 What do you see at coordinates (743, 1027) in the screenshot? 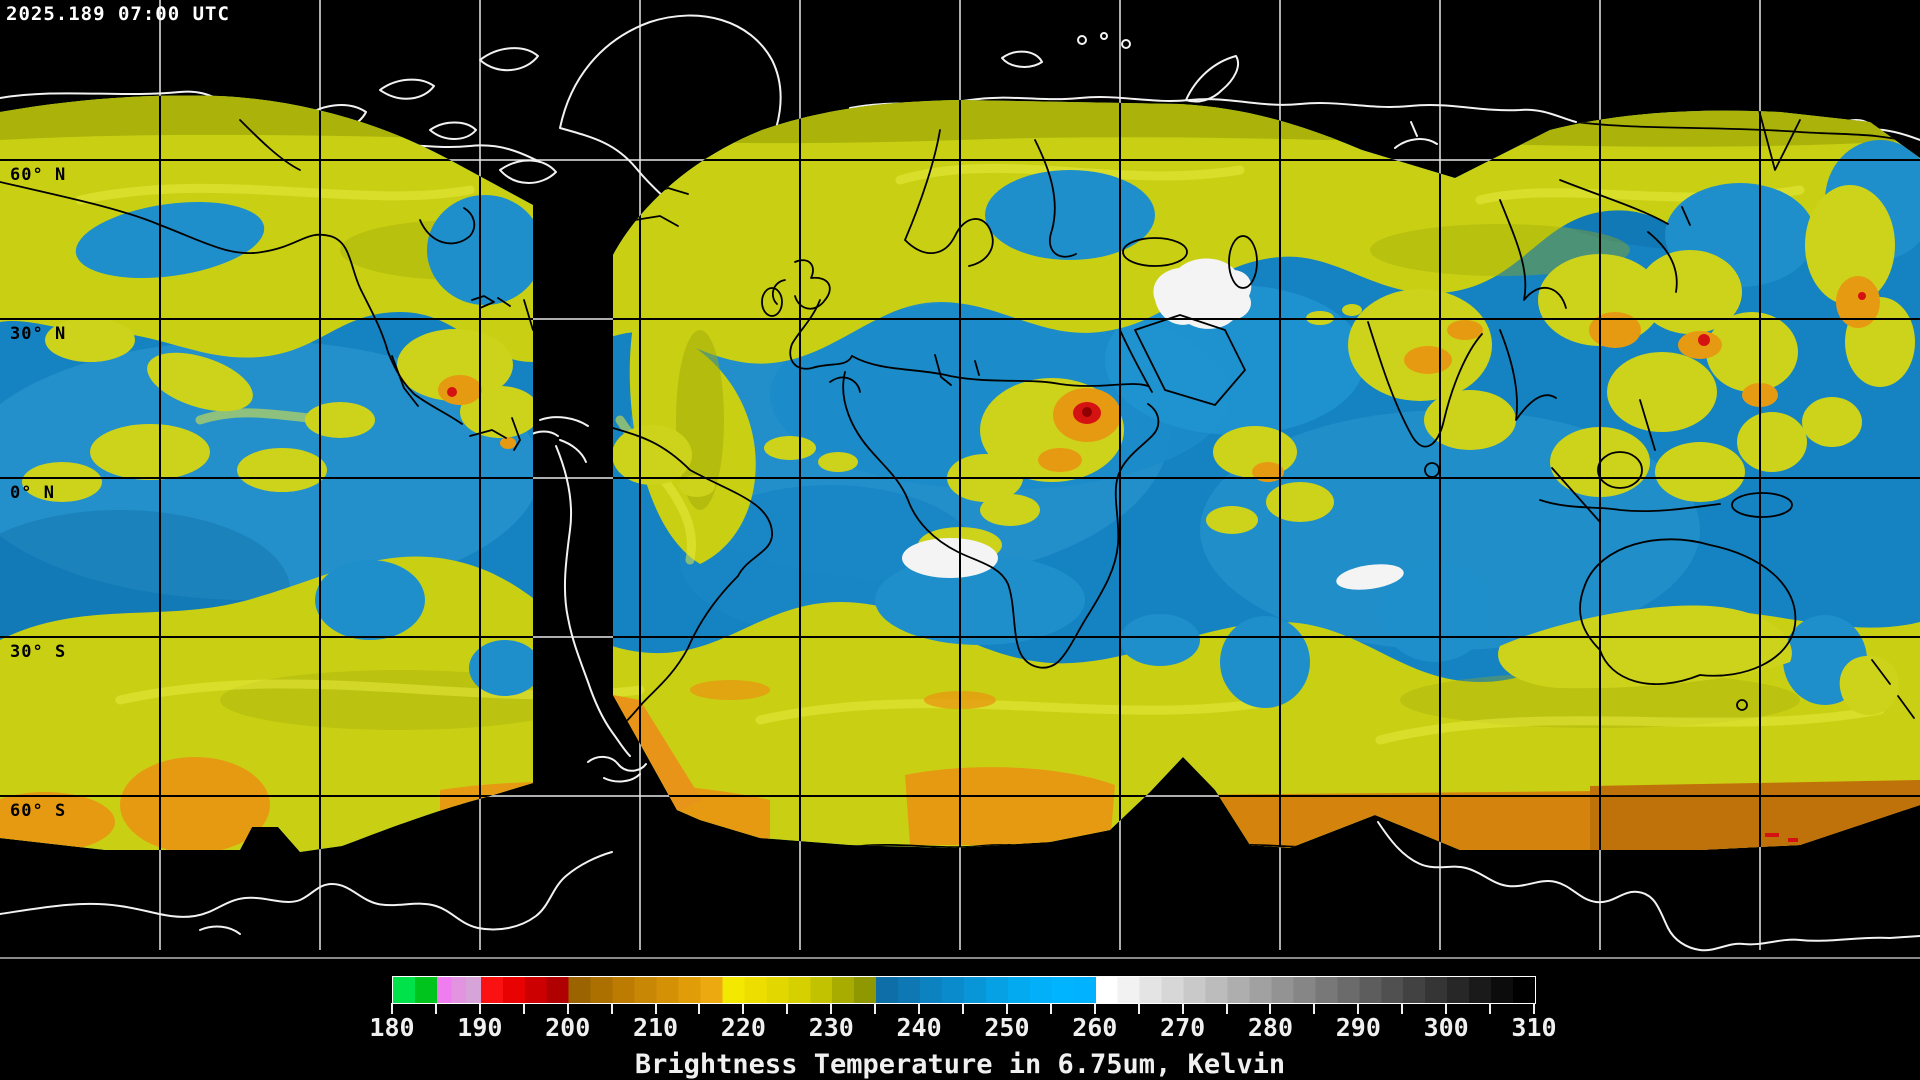
I see `colorbar-tick-label: 220` at bounding box center [743, 1027].